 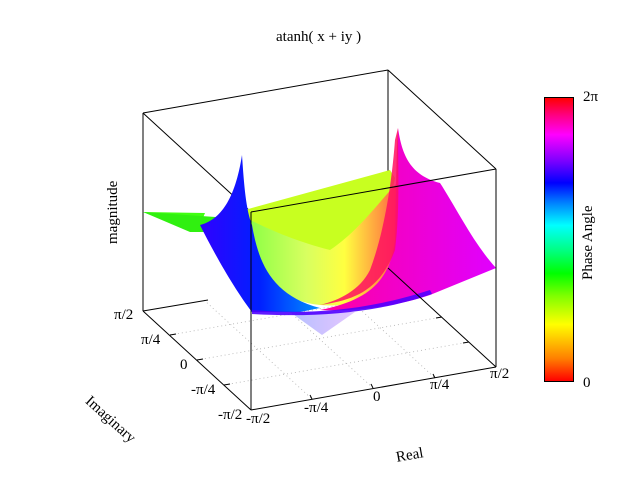 I want to click on y-tick-label: π/4, so click(x=151, y=340).